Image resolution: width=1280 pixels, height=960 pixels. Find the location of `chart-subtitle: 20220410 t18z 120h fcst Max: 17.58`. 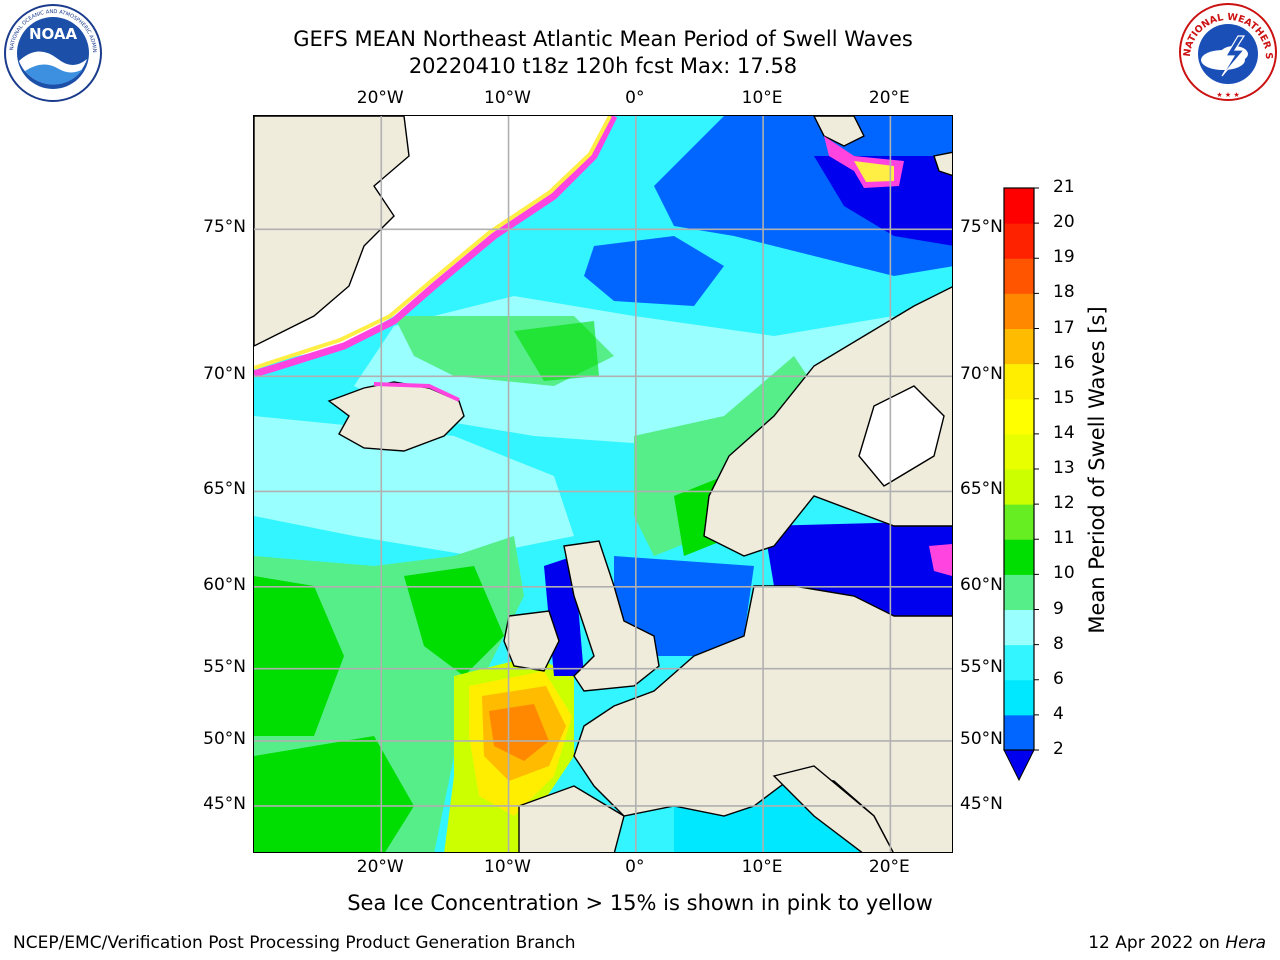

chart-subtitle: 20220410 t18z 120h fcst Max: 17.58 is located at coordinates (603, 66).